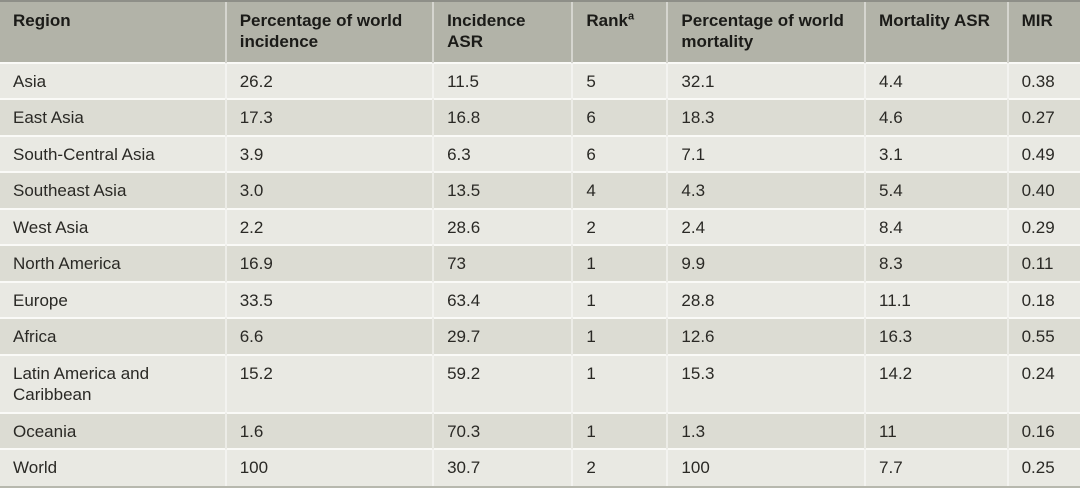 Image resolution: width=1080 pixels, height=488 pixels. I want to click on cell-incidence-asr: 59.2, so click(502, 383).